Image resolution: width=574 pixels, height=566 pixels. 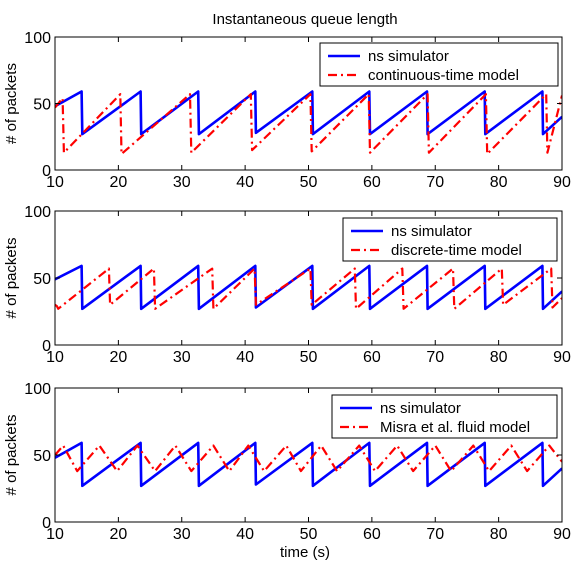 I want to click on legend: ns simulator discrete-time model, so click(x=450, y=239).